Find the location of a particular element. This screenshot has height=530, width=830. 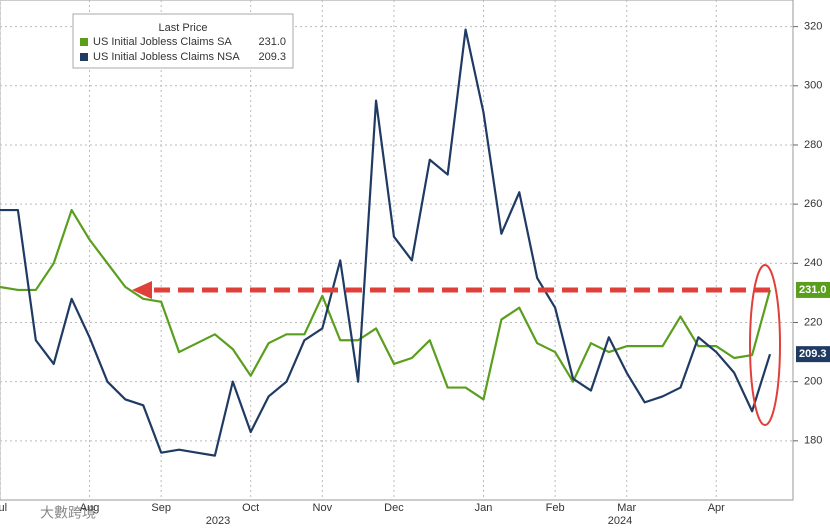

x-tick-label: Jan is located at coordinates (484, 508).